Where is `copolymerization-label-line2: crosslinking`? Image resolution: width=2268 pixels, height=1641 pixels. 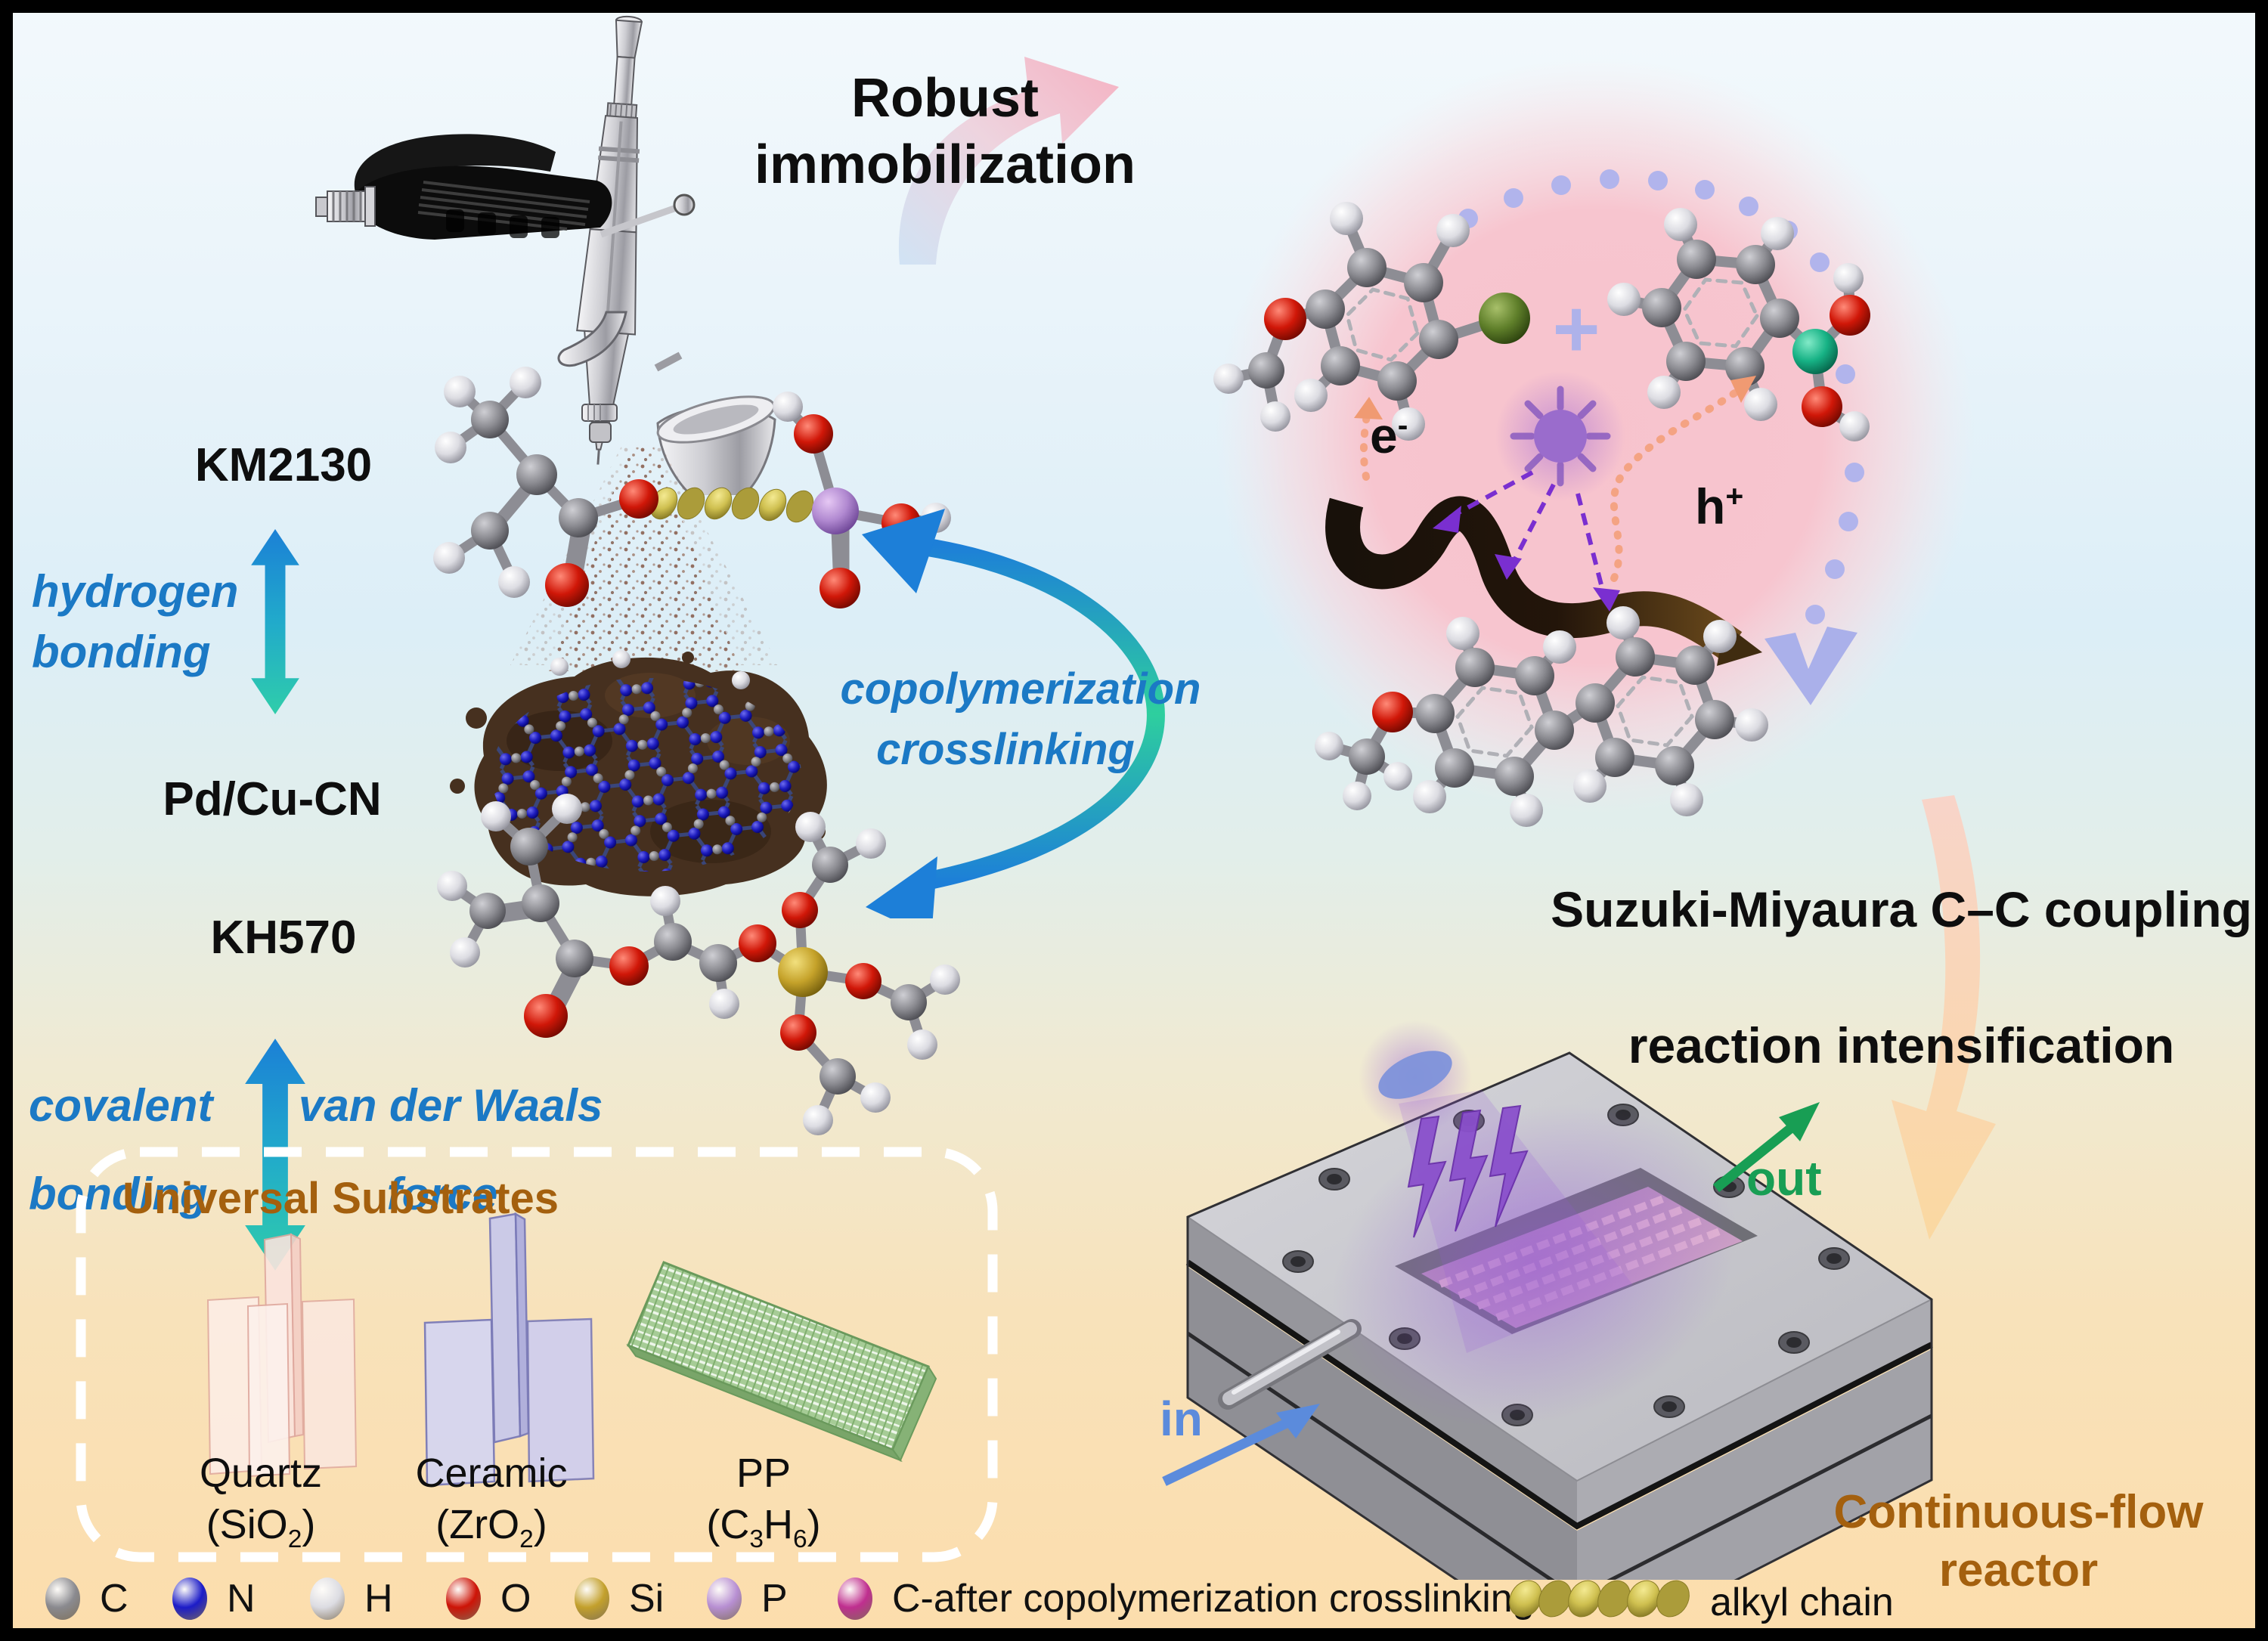 copolymerization-label-line2: crosslinking is located at coordinates (1006, 749).